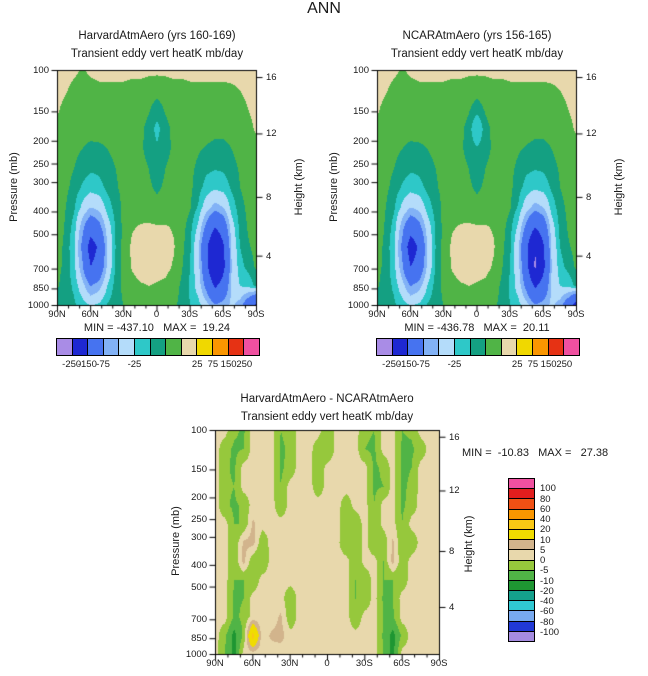 The height and width of the screenshot is (676, 648). Describe the element at coordinates (550, 632) in the screenshot. I see `colorbar-tick-label: -100` at that location.